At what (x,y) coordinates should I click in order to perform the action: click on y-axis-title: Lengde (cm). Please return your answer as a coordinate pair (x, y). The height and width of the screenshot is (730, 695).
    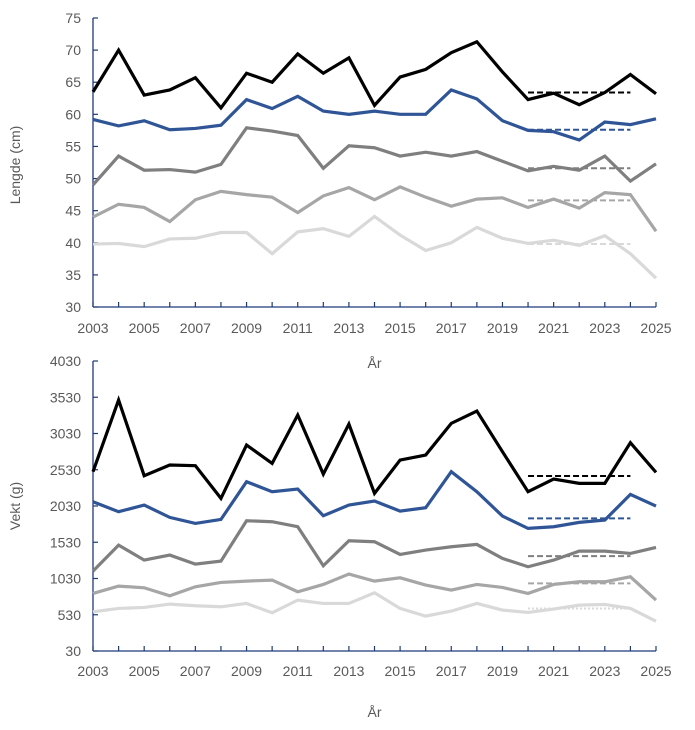
    Looking at the image, I should click on (15, 165).